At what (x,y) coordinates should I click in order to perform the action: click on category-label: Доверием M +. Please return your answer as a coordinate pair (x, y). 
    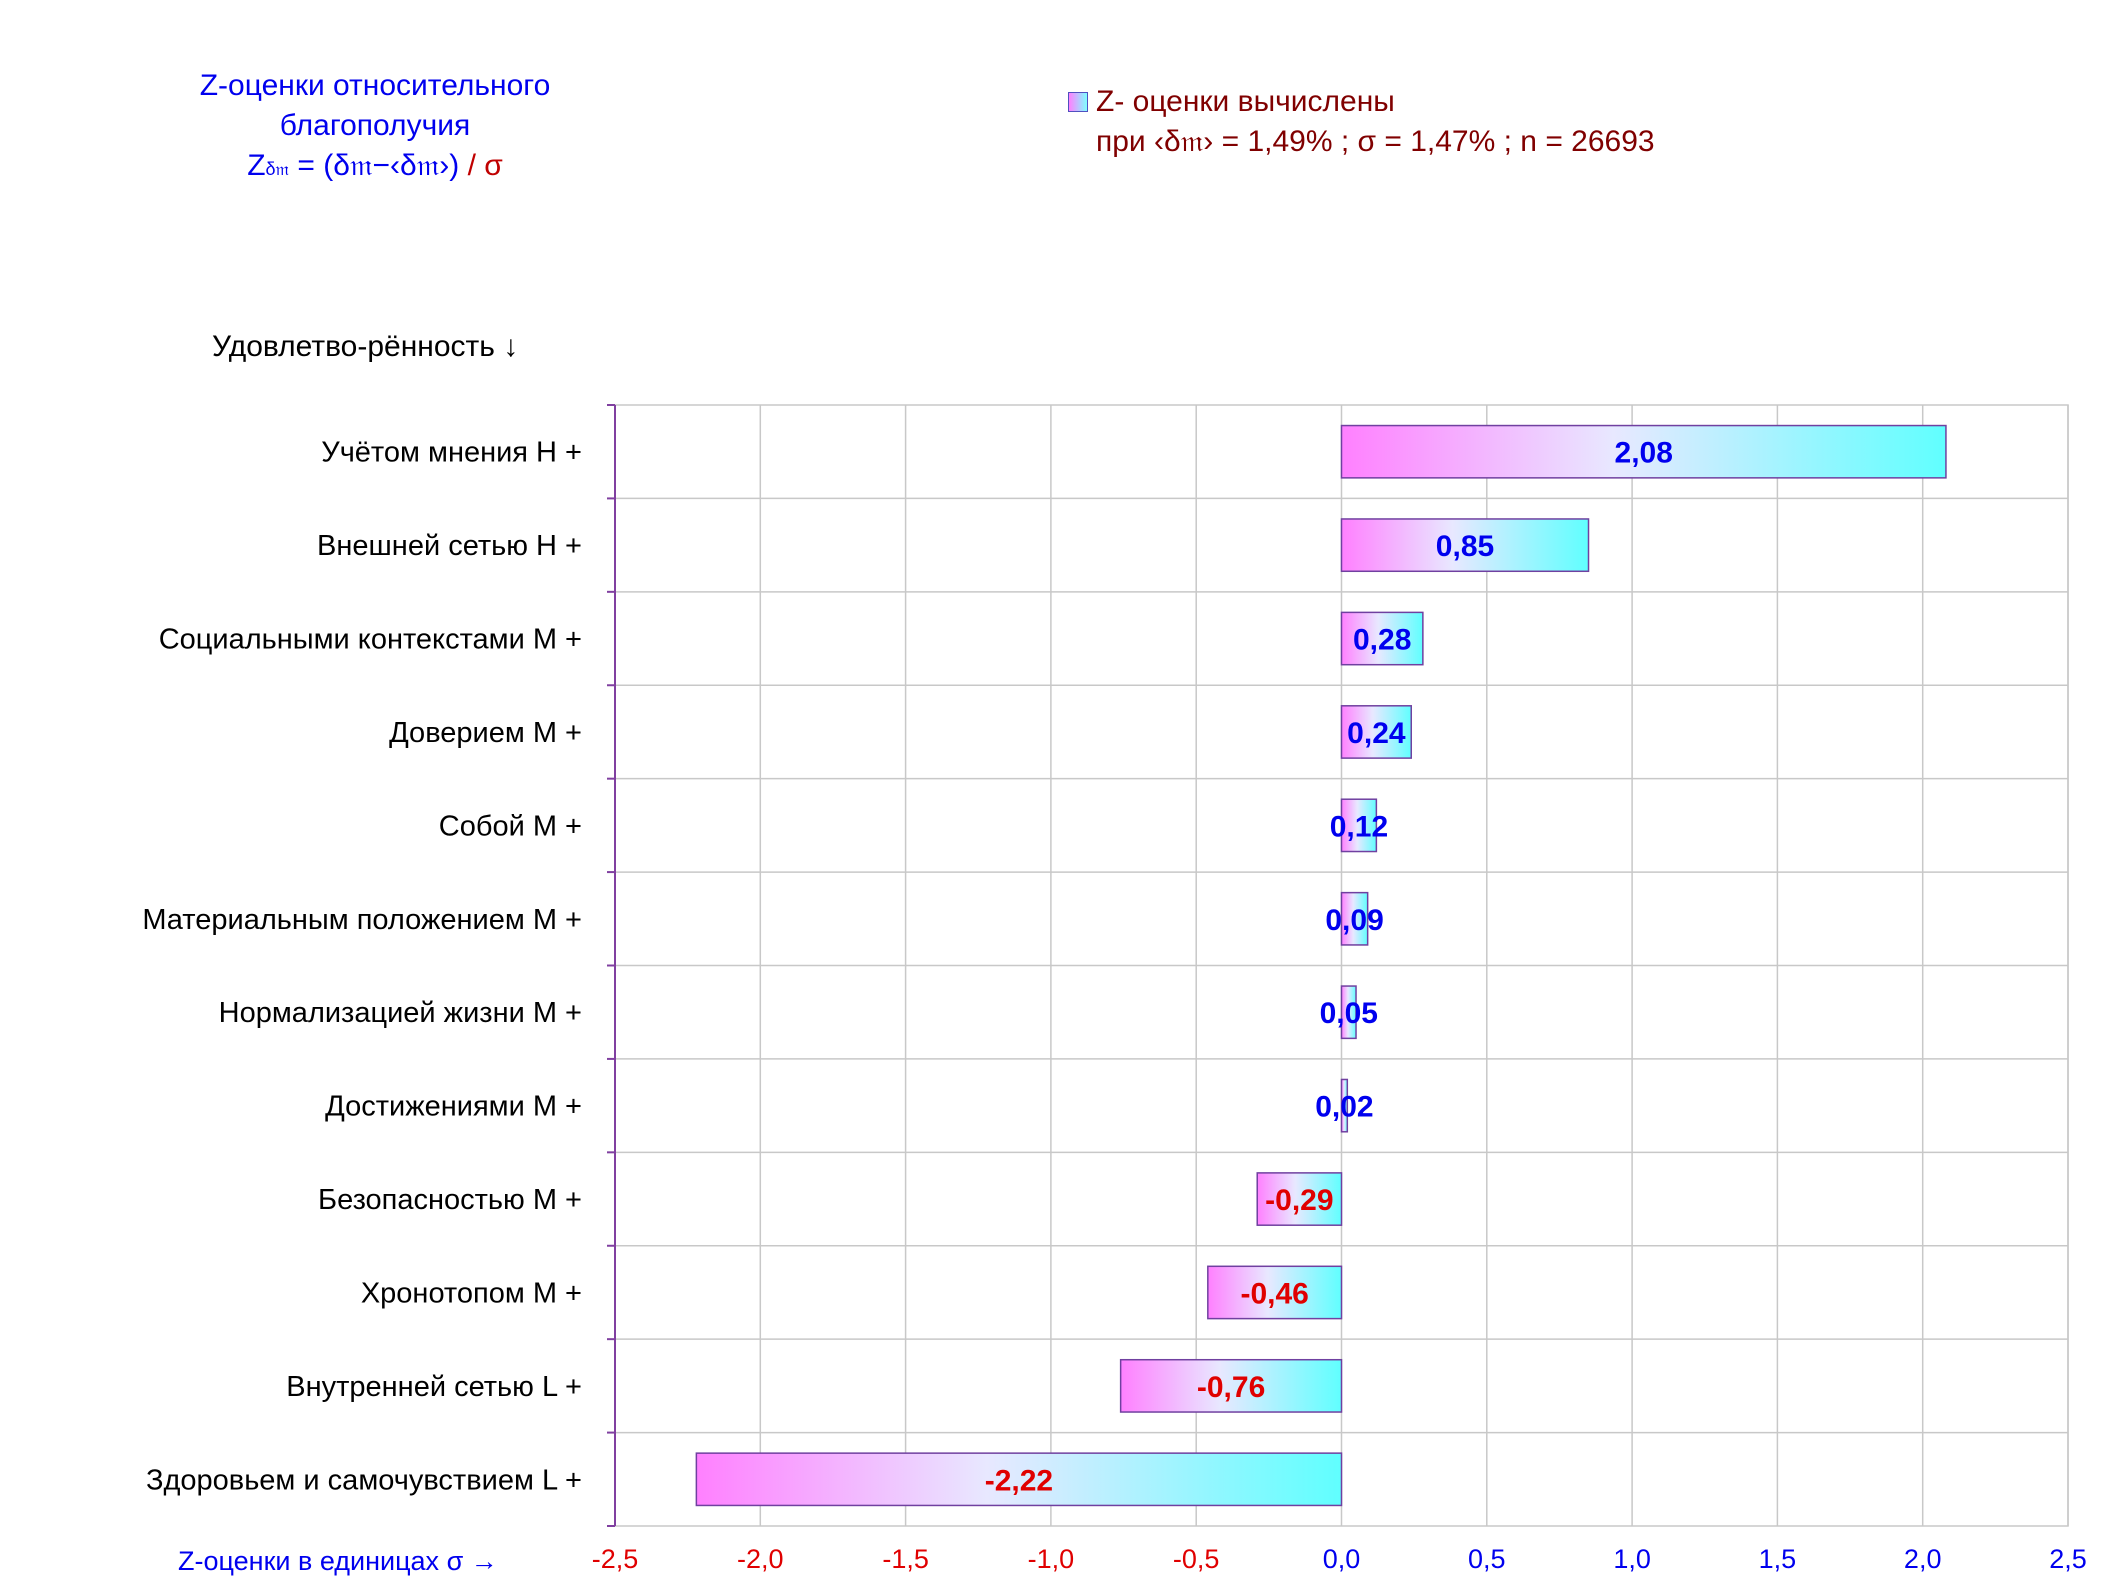
    Looking at the image, I should click on (485, 733).